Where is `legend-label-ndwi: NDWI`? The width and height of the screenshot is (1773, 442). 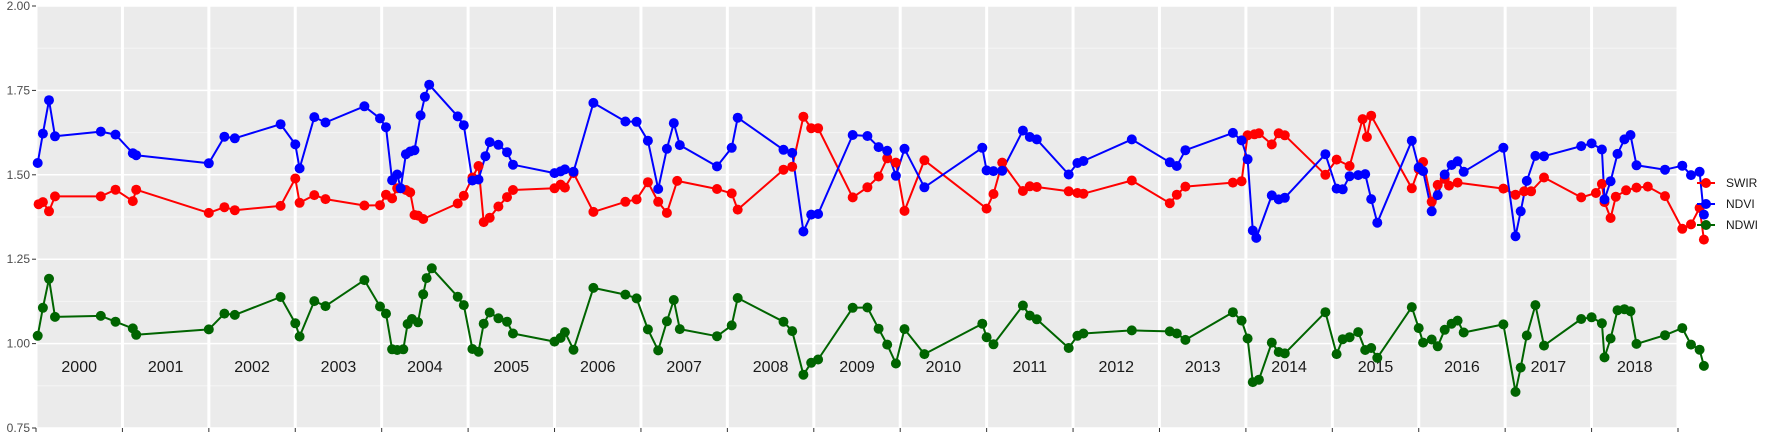 legend-label-ndwi: NDWI is located at coordinates (1742, 225).